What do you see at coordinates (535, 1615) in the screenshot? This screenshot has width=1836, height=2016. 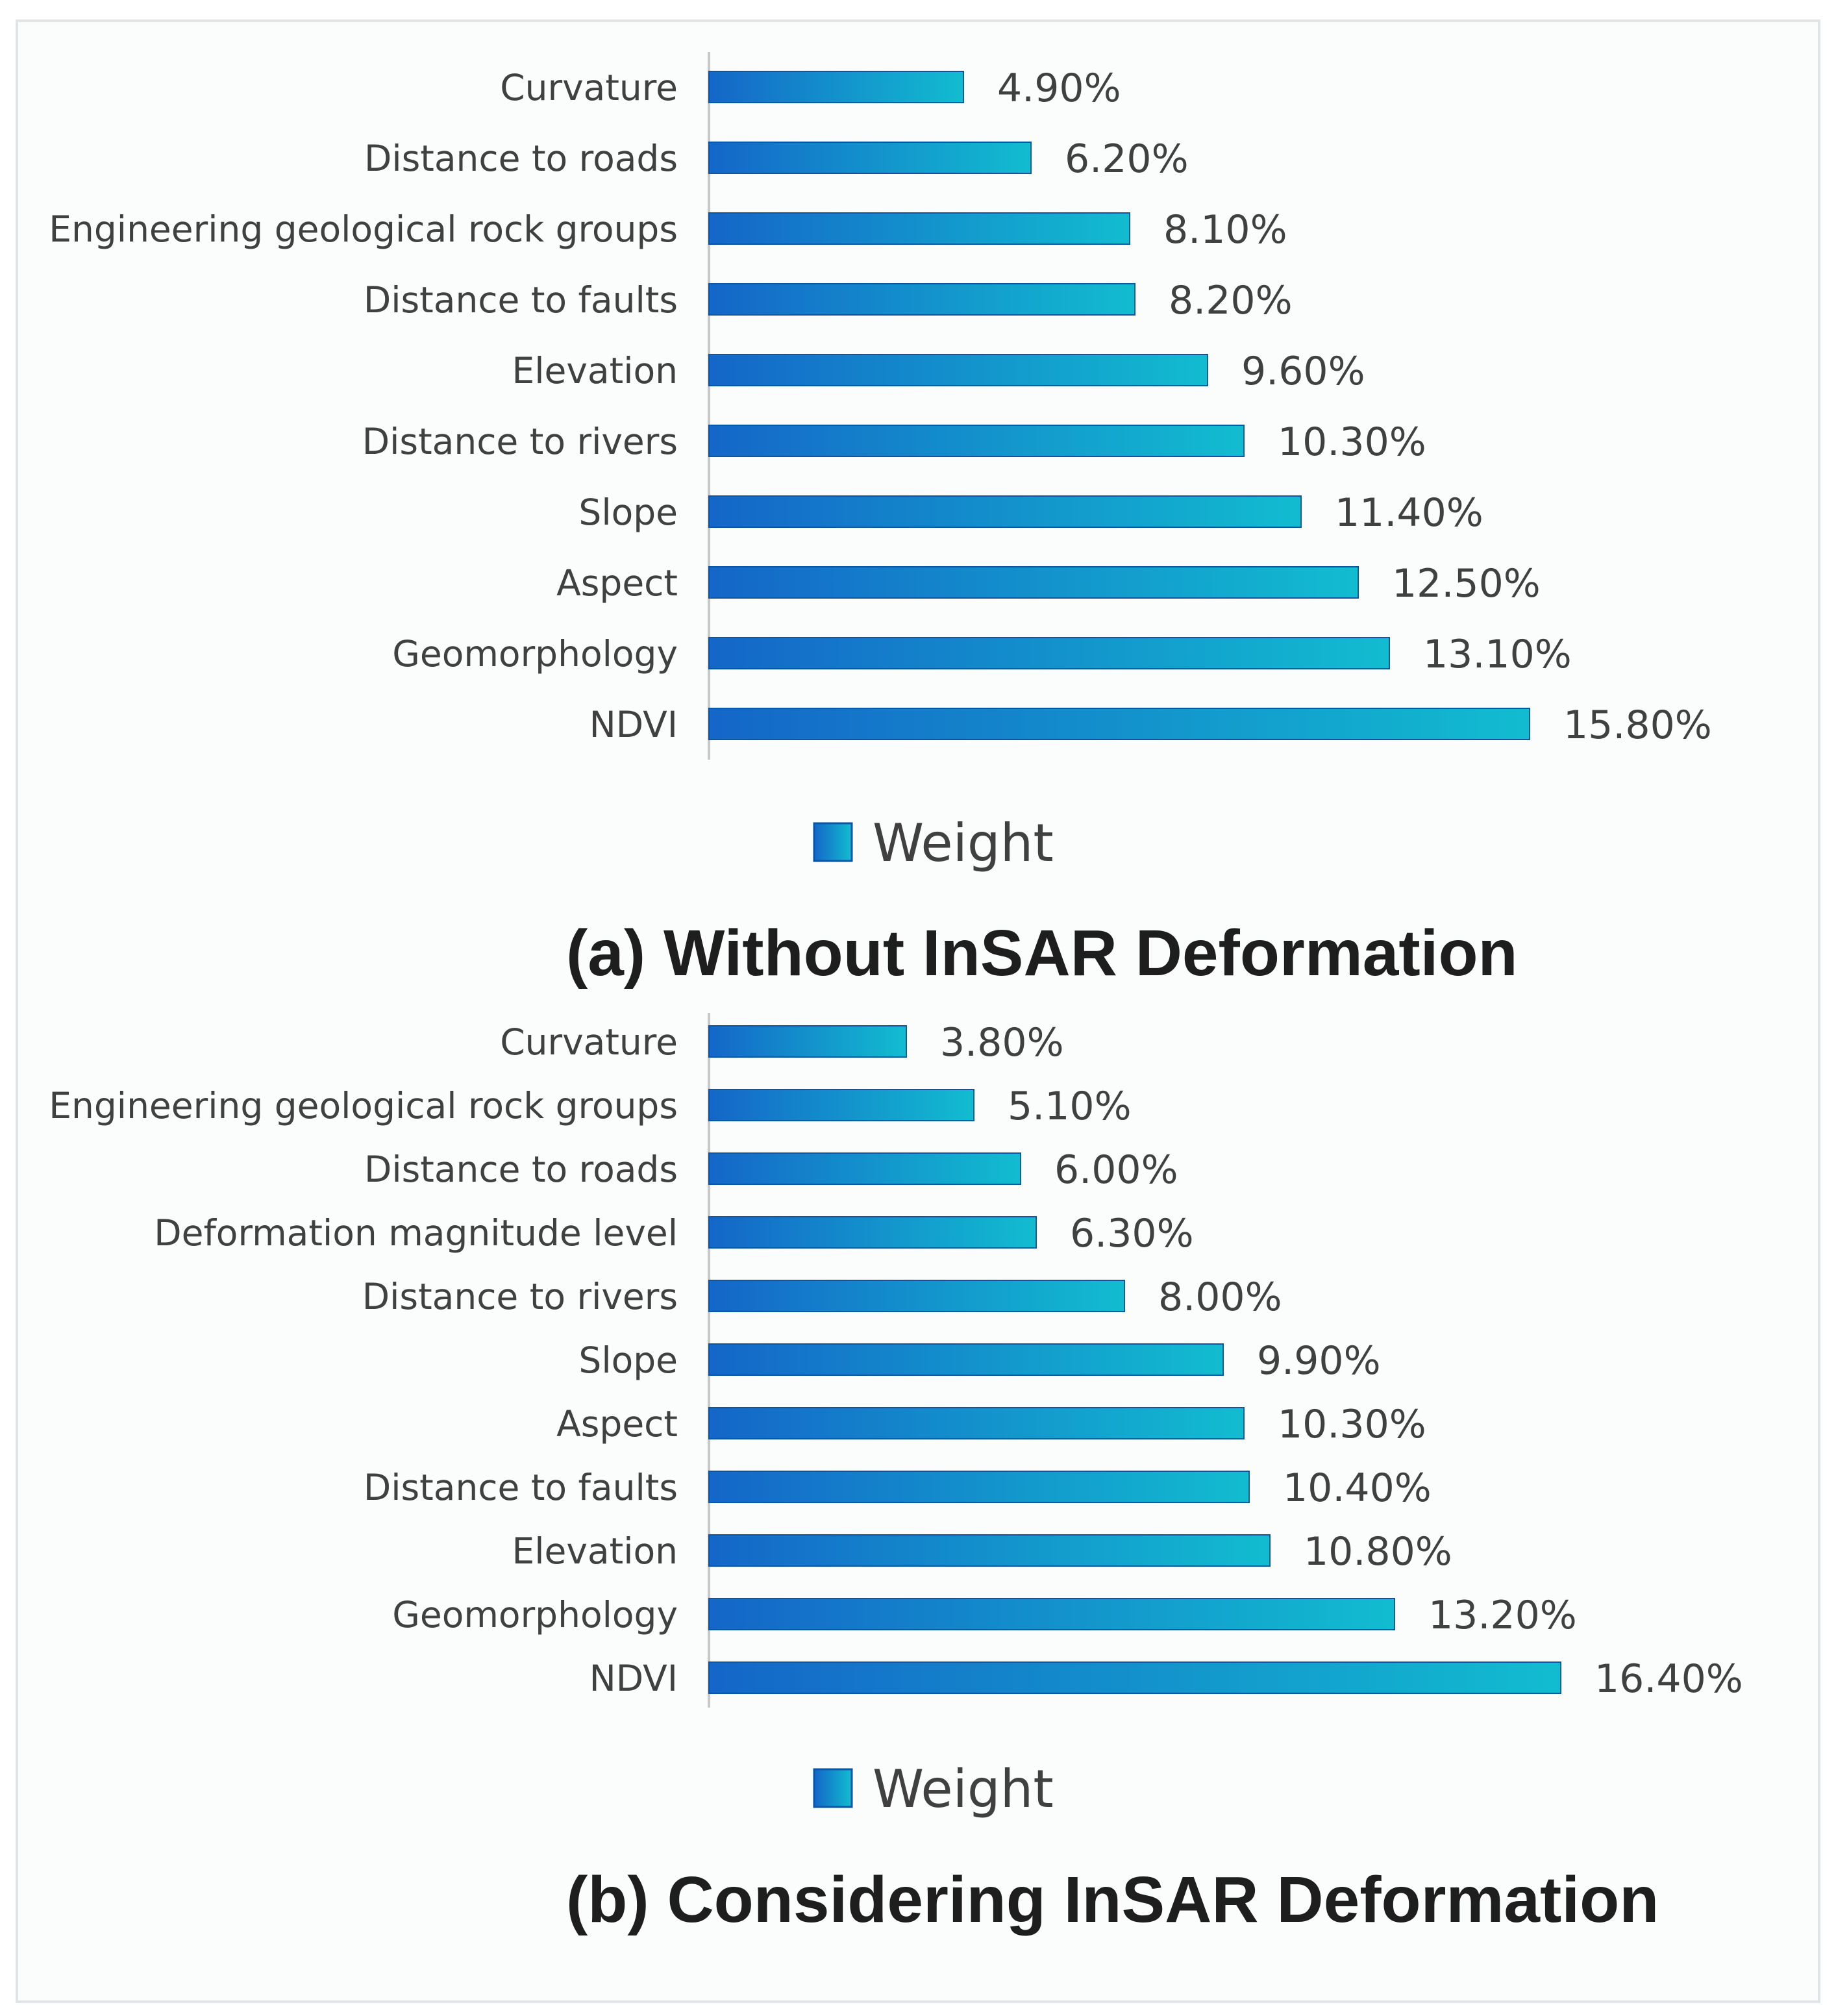 I see `chart-b-category-label: Geomorphology` at bounding box center [535, 1615].